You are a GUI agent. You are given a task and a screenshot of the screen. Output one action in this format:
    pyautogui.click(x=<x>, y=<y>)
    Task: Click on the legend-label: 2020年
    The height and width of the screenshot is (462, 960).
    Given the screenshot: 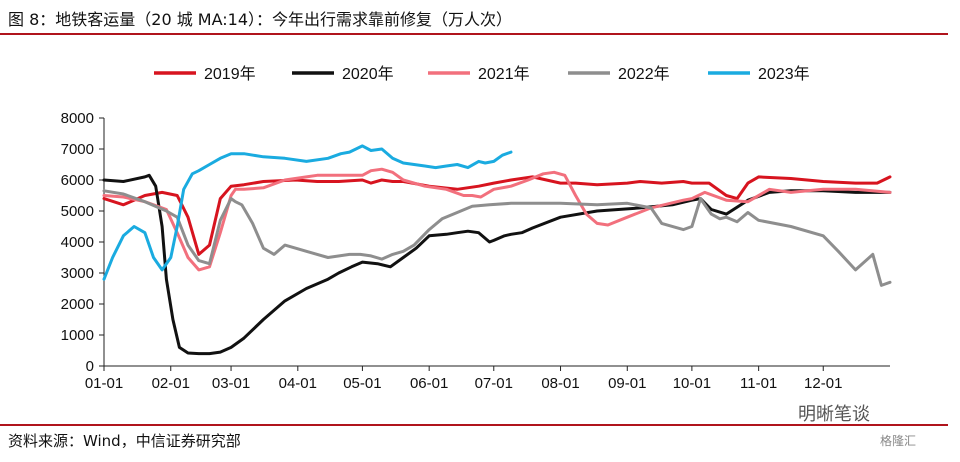 What is the action you would take?
    pyautogui.click(x=368, y=74)
    